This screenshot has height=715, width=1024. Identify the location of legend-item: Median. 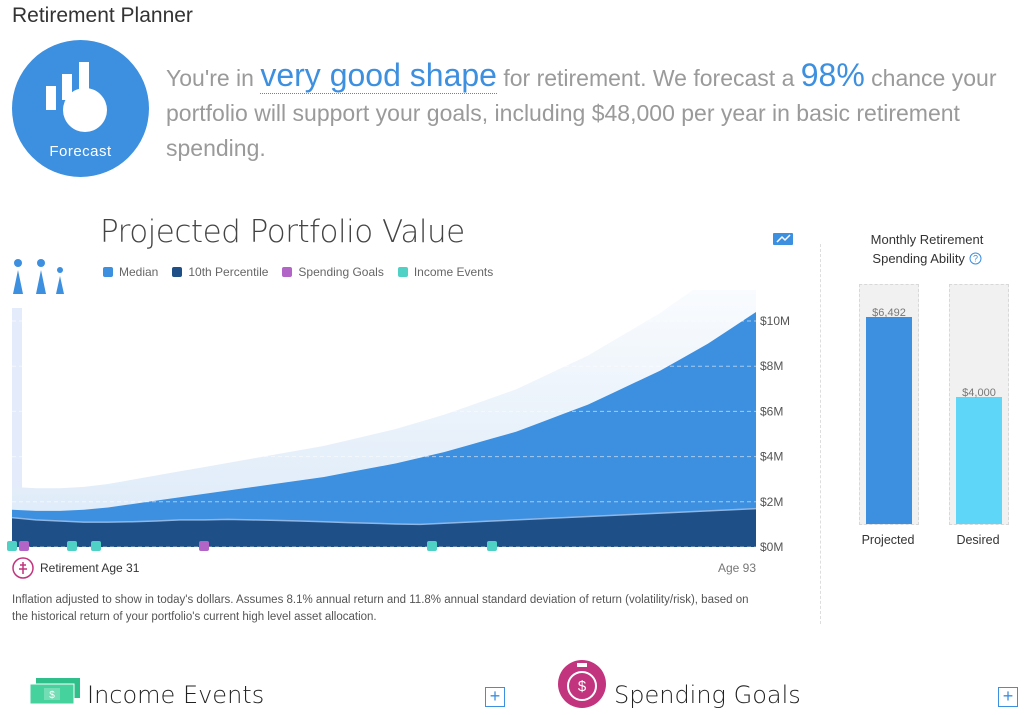
(130, 272).